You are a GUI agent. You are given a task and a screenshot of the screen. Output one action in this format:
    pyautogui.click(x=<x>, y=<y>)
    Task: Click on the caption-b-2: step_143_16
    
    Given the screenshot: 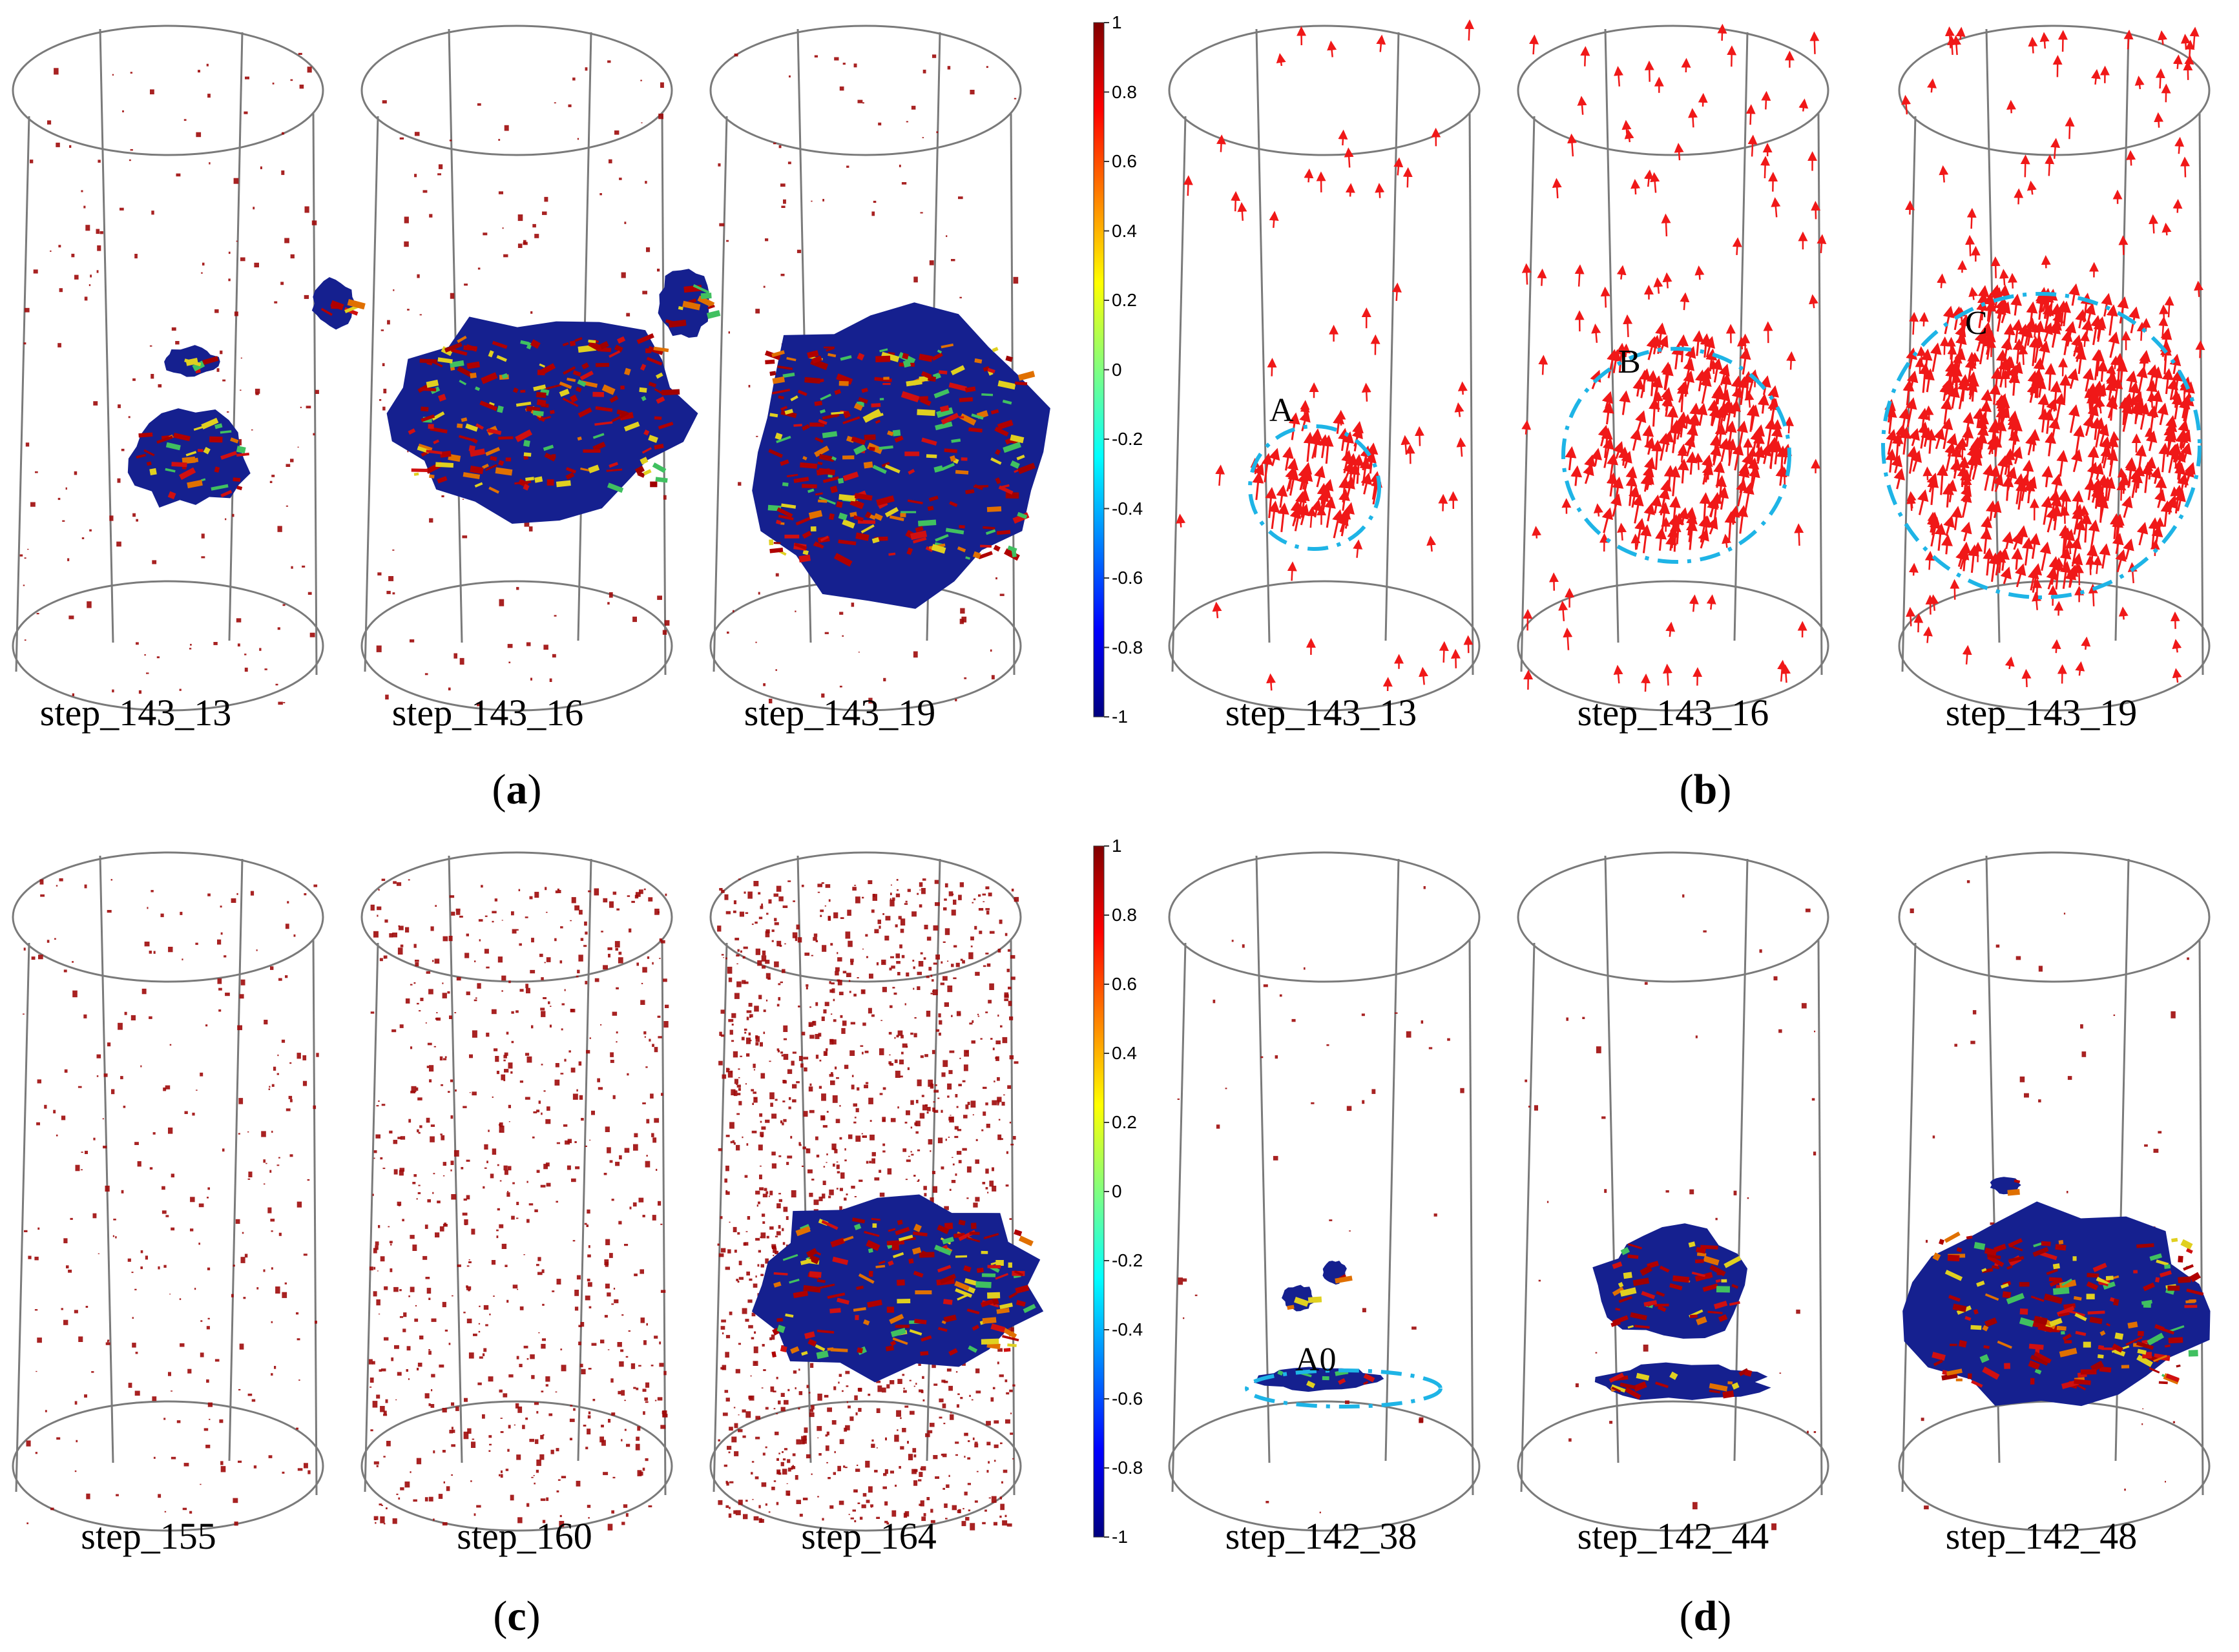 What is the action you would take?
    pyautogui.click(x=1674, y=713)
    